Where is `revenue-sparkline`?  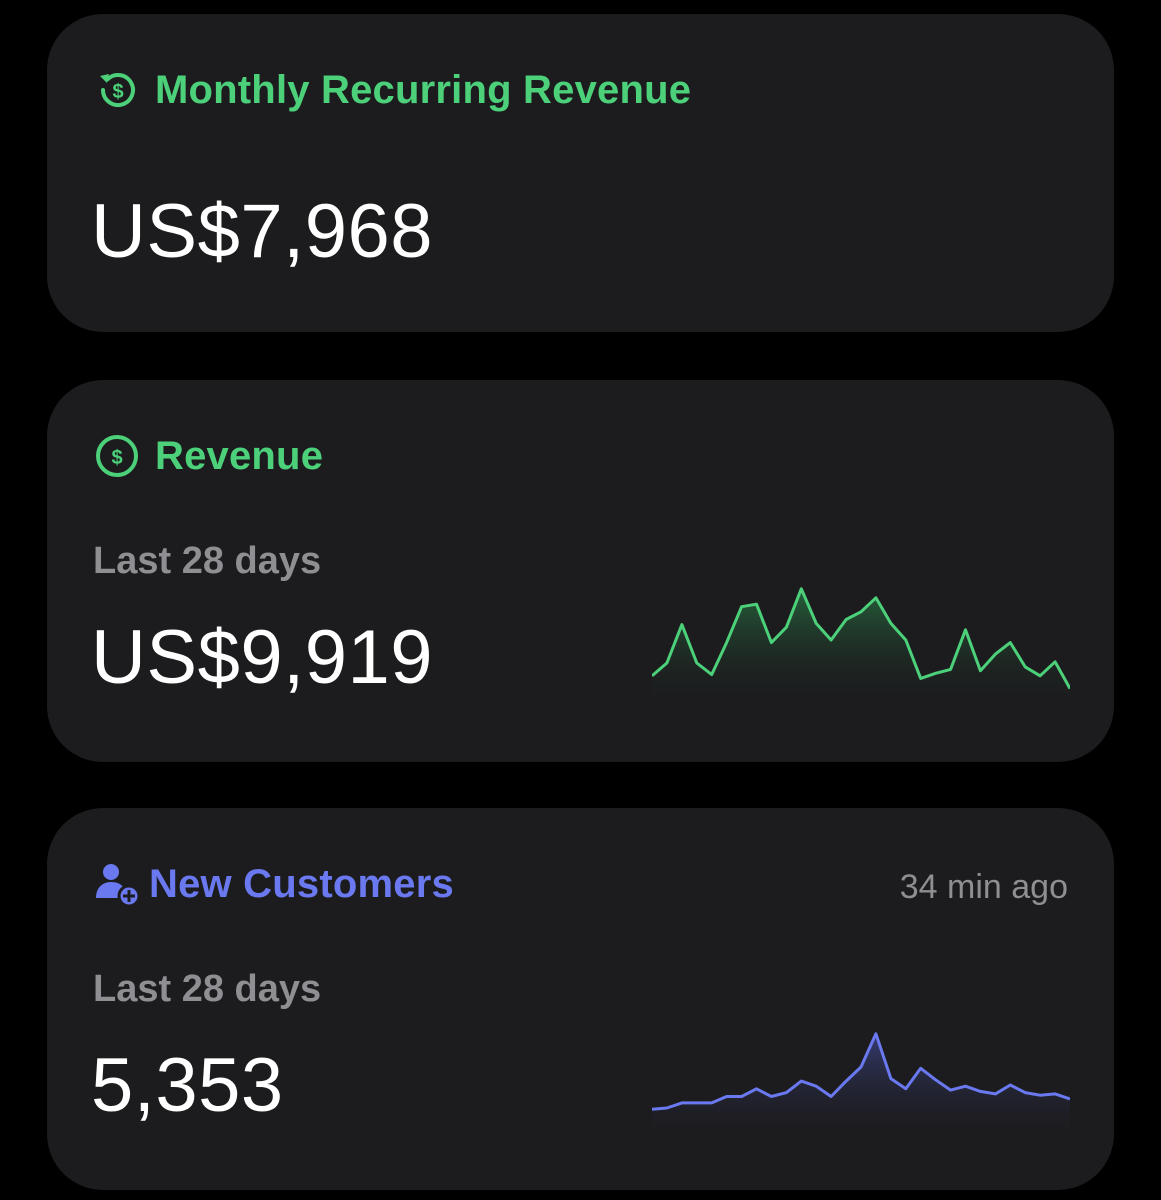 revenue-sparkline is located at coordinates (861, 648).